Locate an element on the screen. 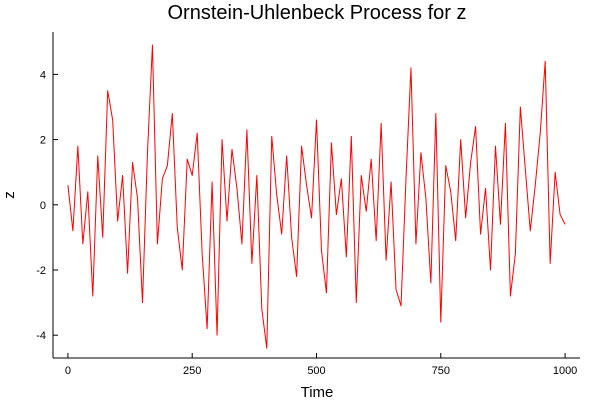 This screenshot has width=600, height=400. x-tick-label: 1000 is located at coordinates (565, 371).